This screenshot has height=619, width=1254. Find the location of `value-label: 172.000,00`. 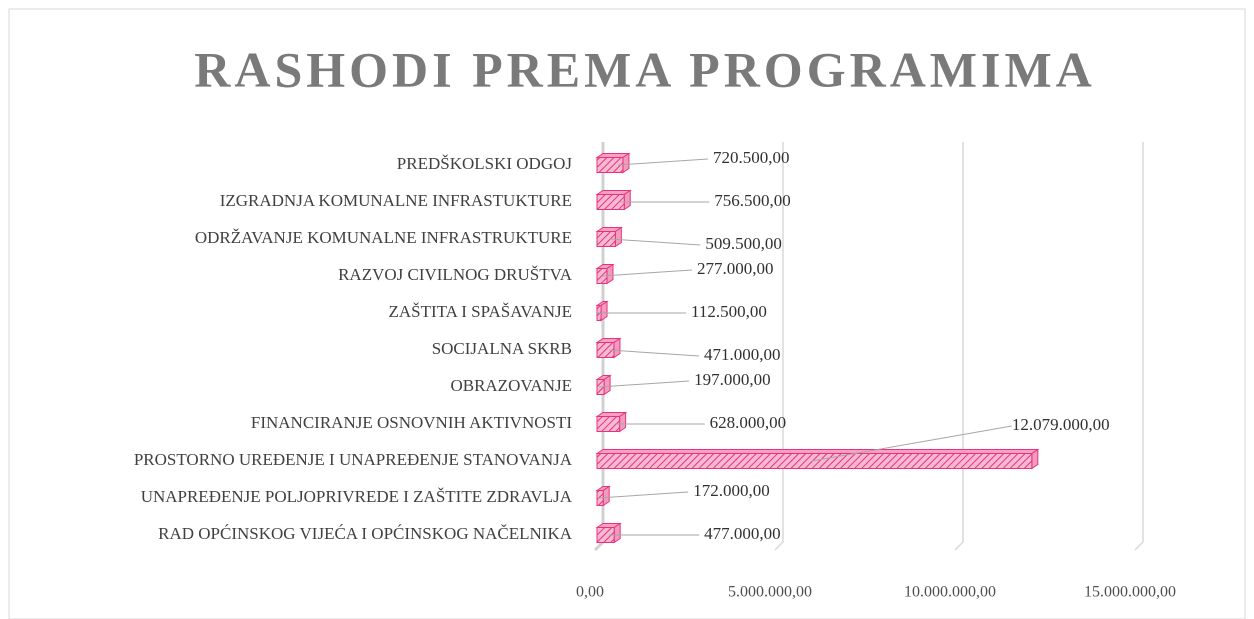

value-label: 172.000,00 is located at coordinates (731, 490).